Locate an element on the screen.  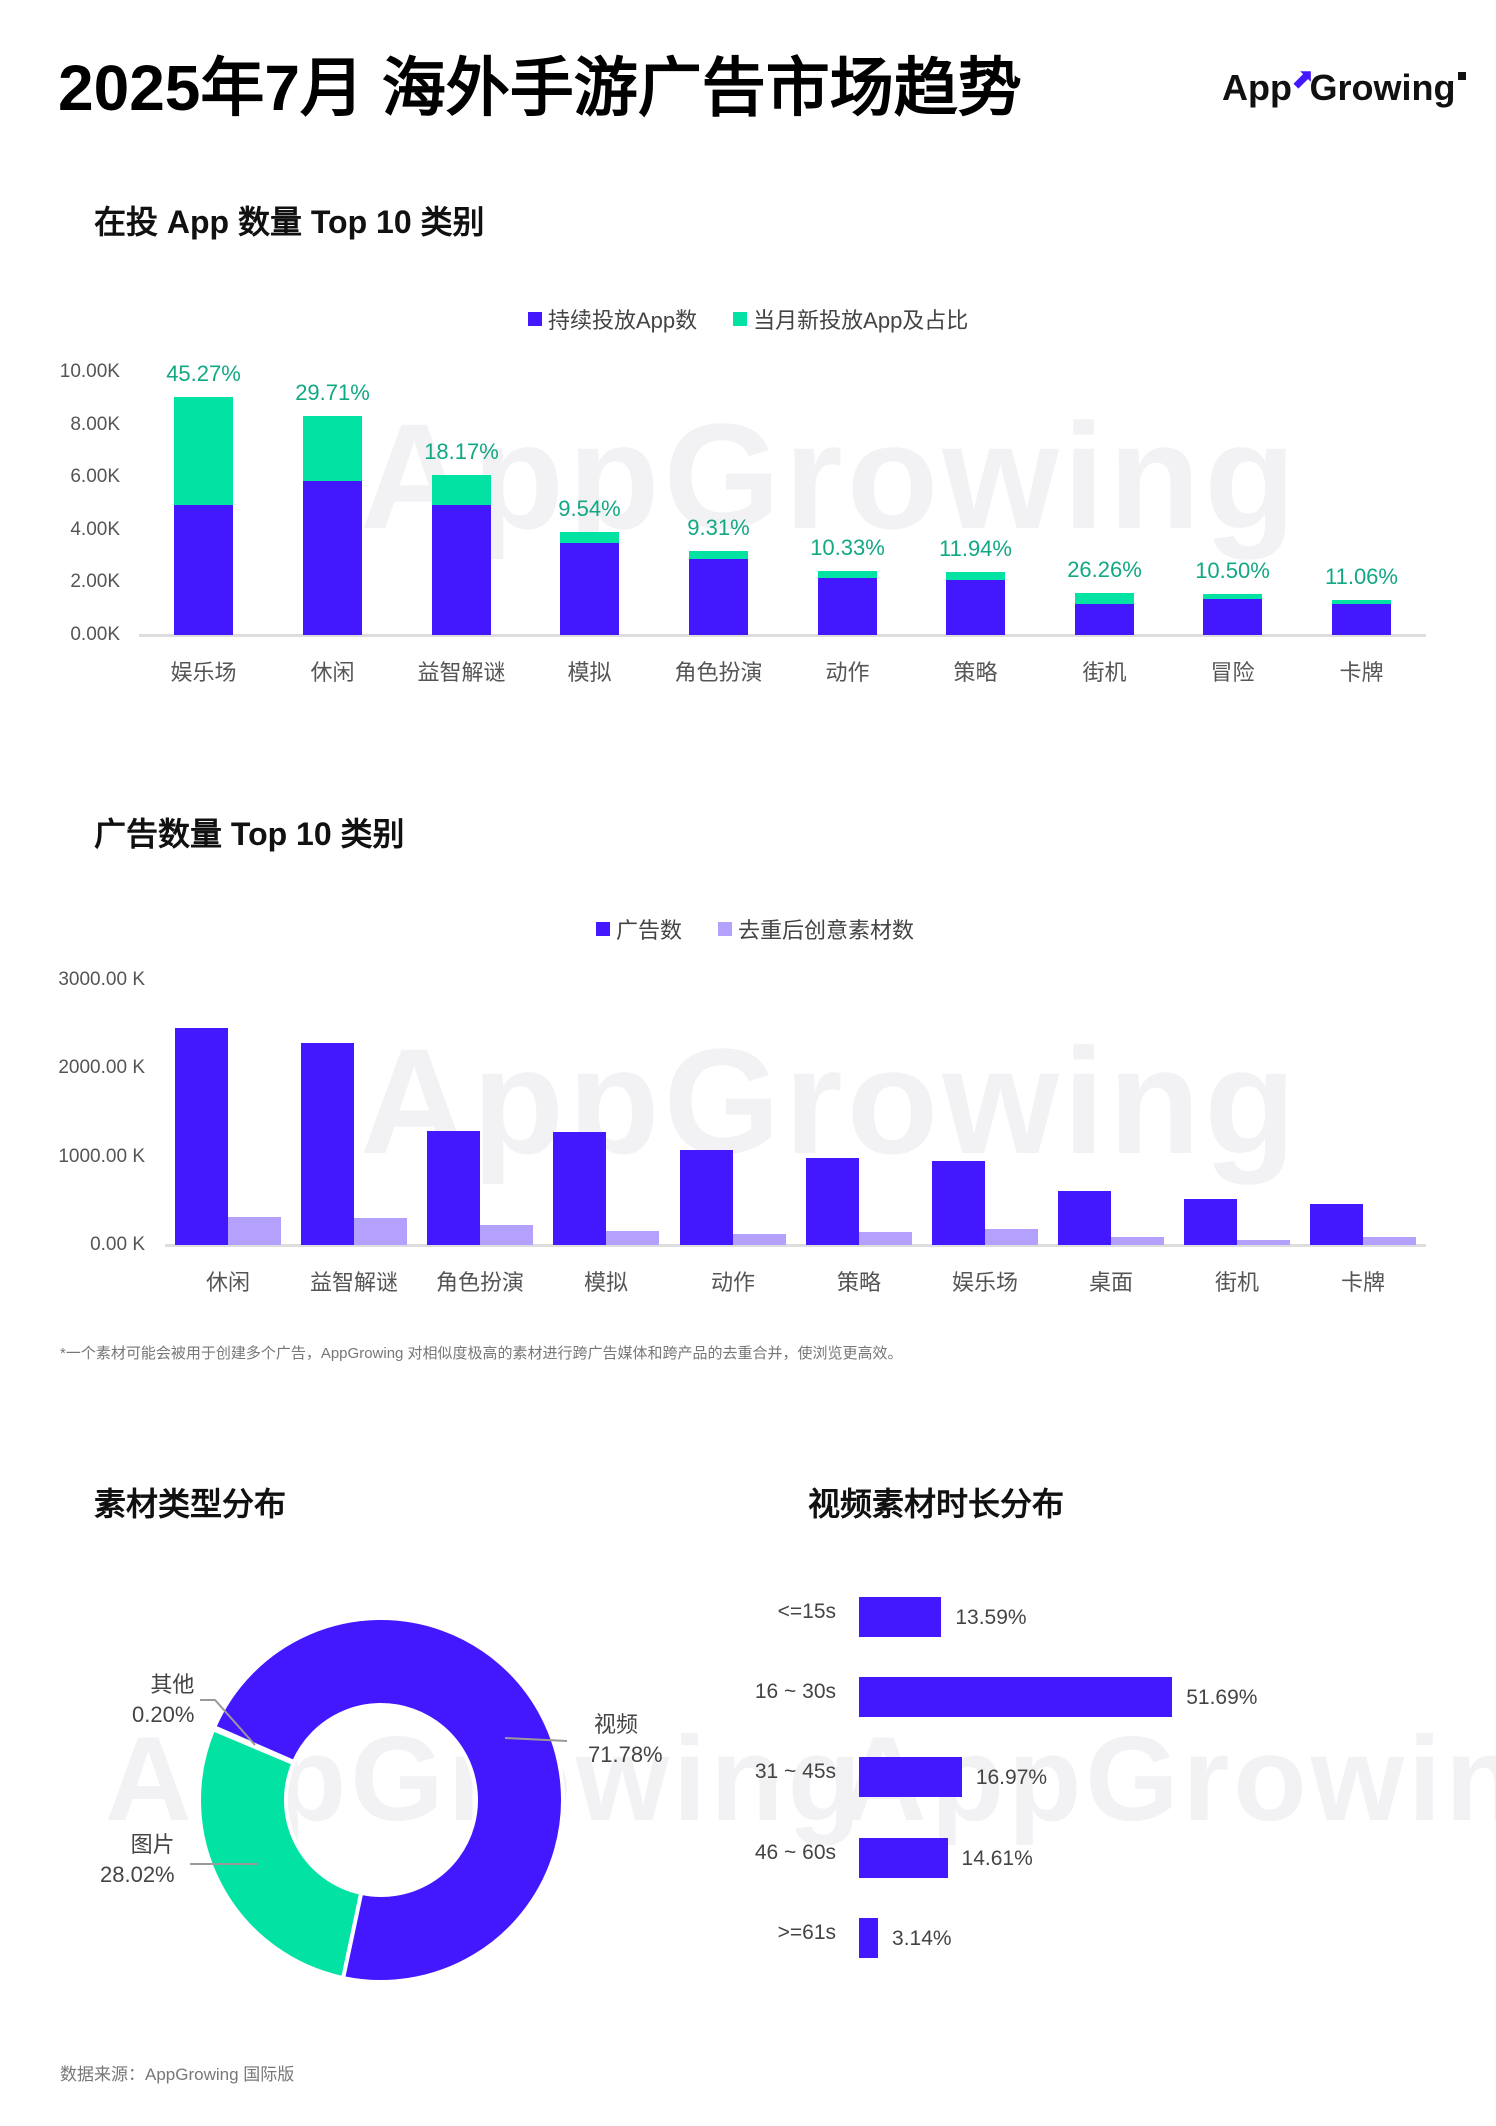
legend-item-creatives: 去重后创意素材数 is located at coordinates (816, 929).